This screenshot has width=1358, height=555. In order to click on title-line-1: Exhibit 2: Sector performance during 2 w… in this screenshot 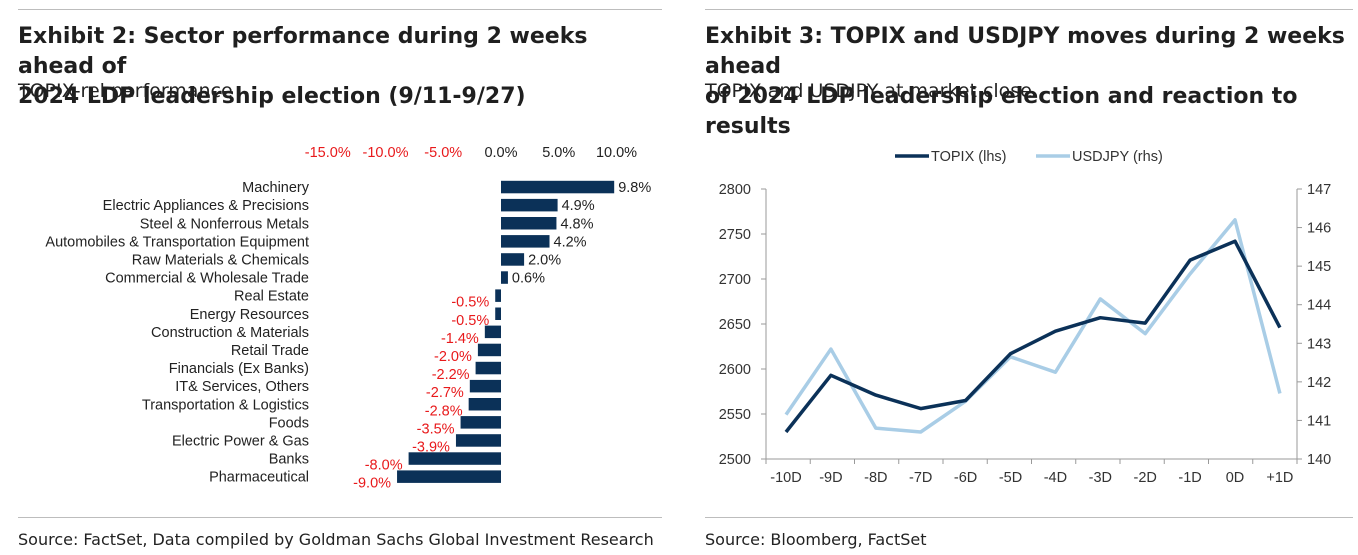, I will do `click(303, 51)`.